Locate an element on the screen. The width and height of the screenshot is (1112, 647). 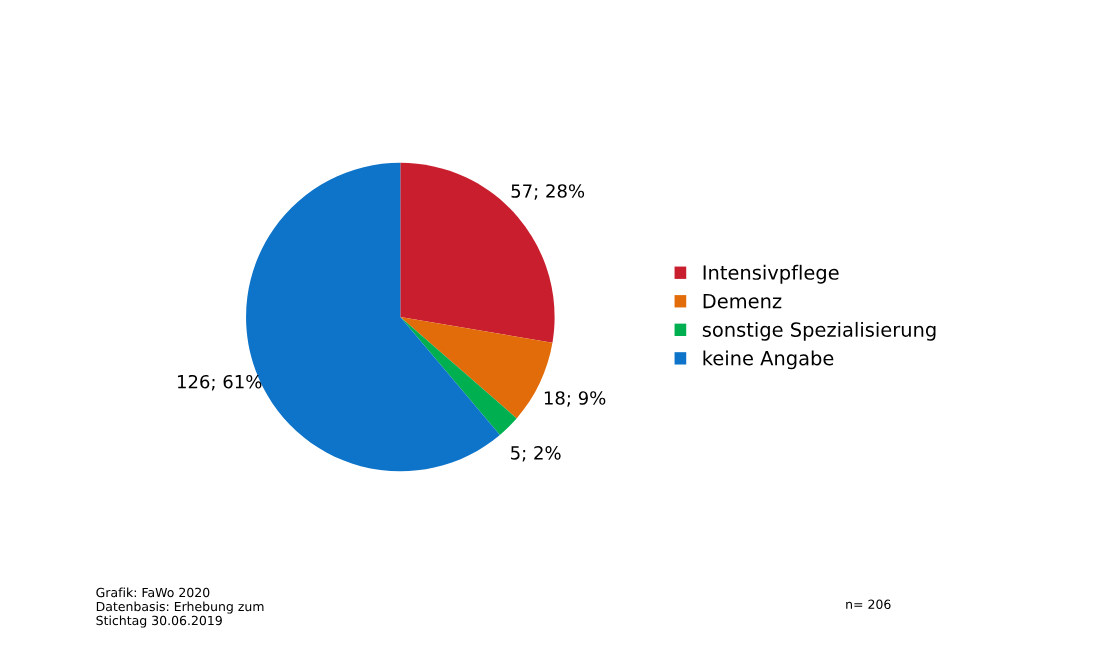
text: n= 206 is located at coordinates (868, 604).